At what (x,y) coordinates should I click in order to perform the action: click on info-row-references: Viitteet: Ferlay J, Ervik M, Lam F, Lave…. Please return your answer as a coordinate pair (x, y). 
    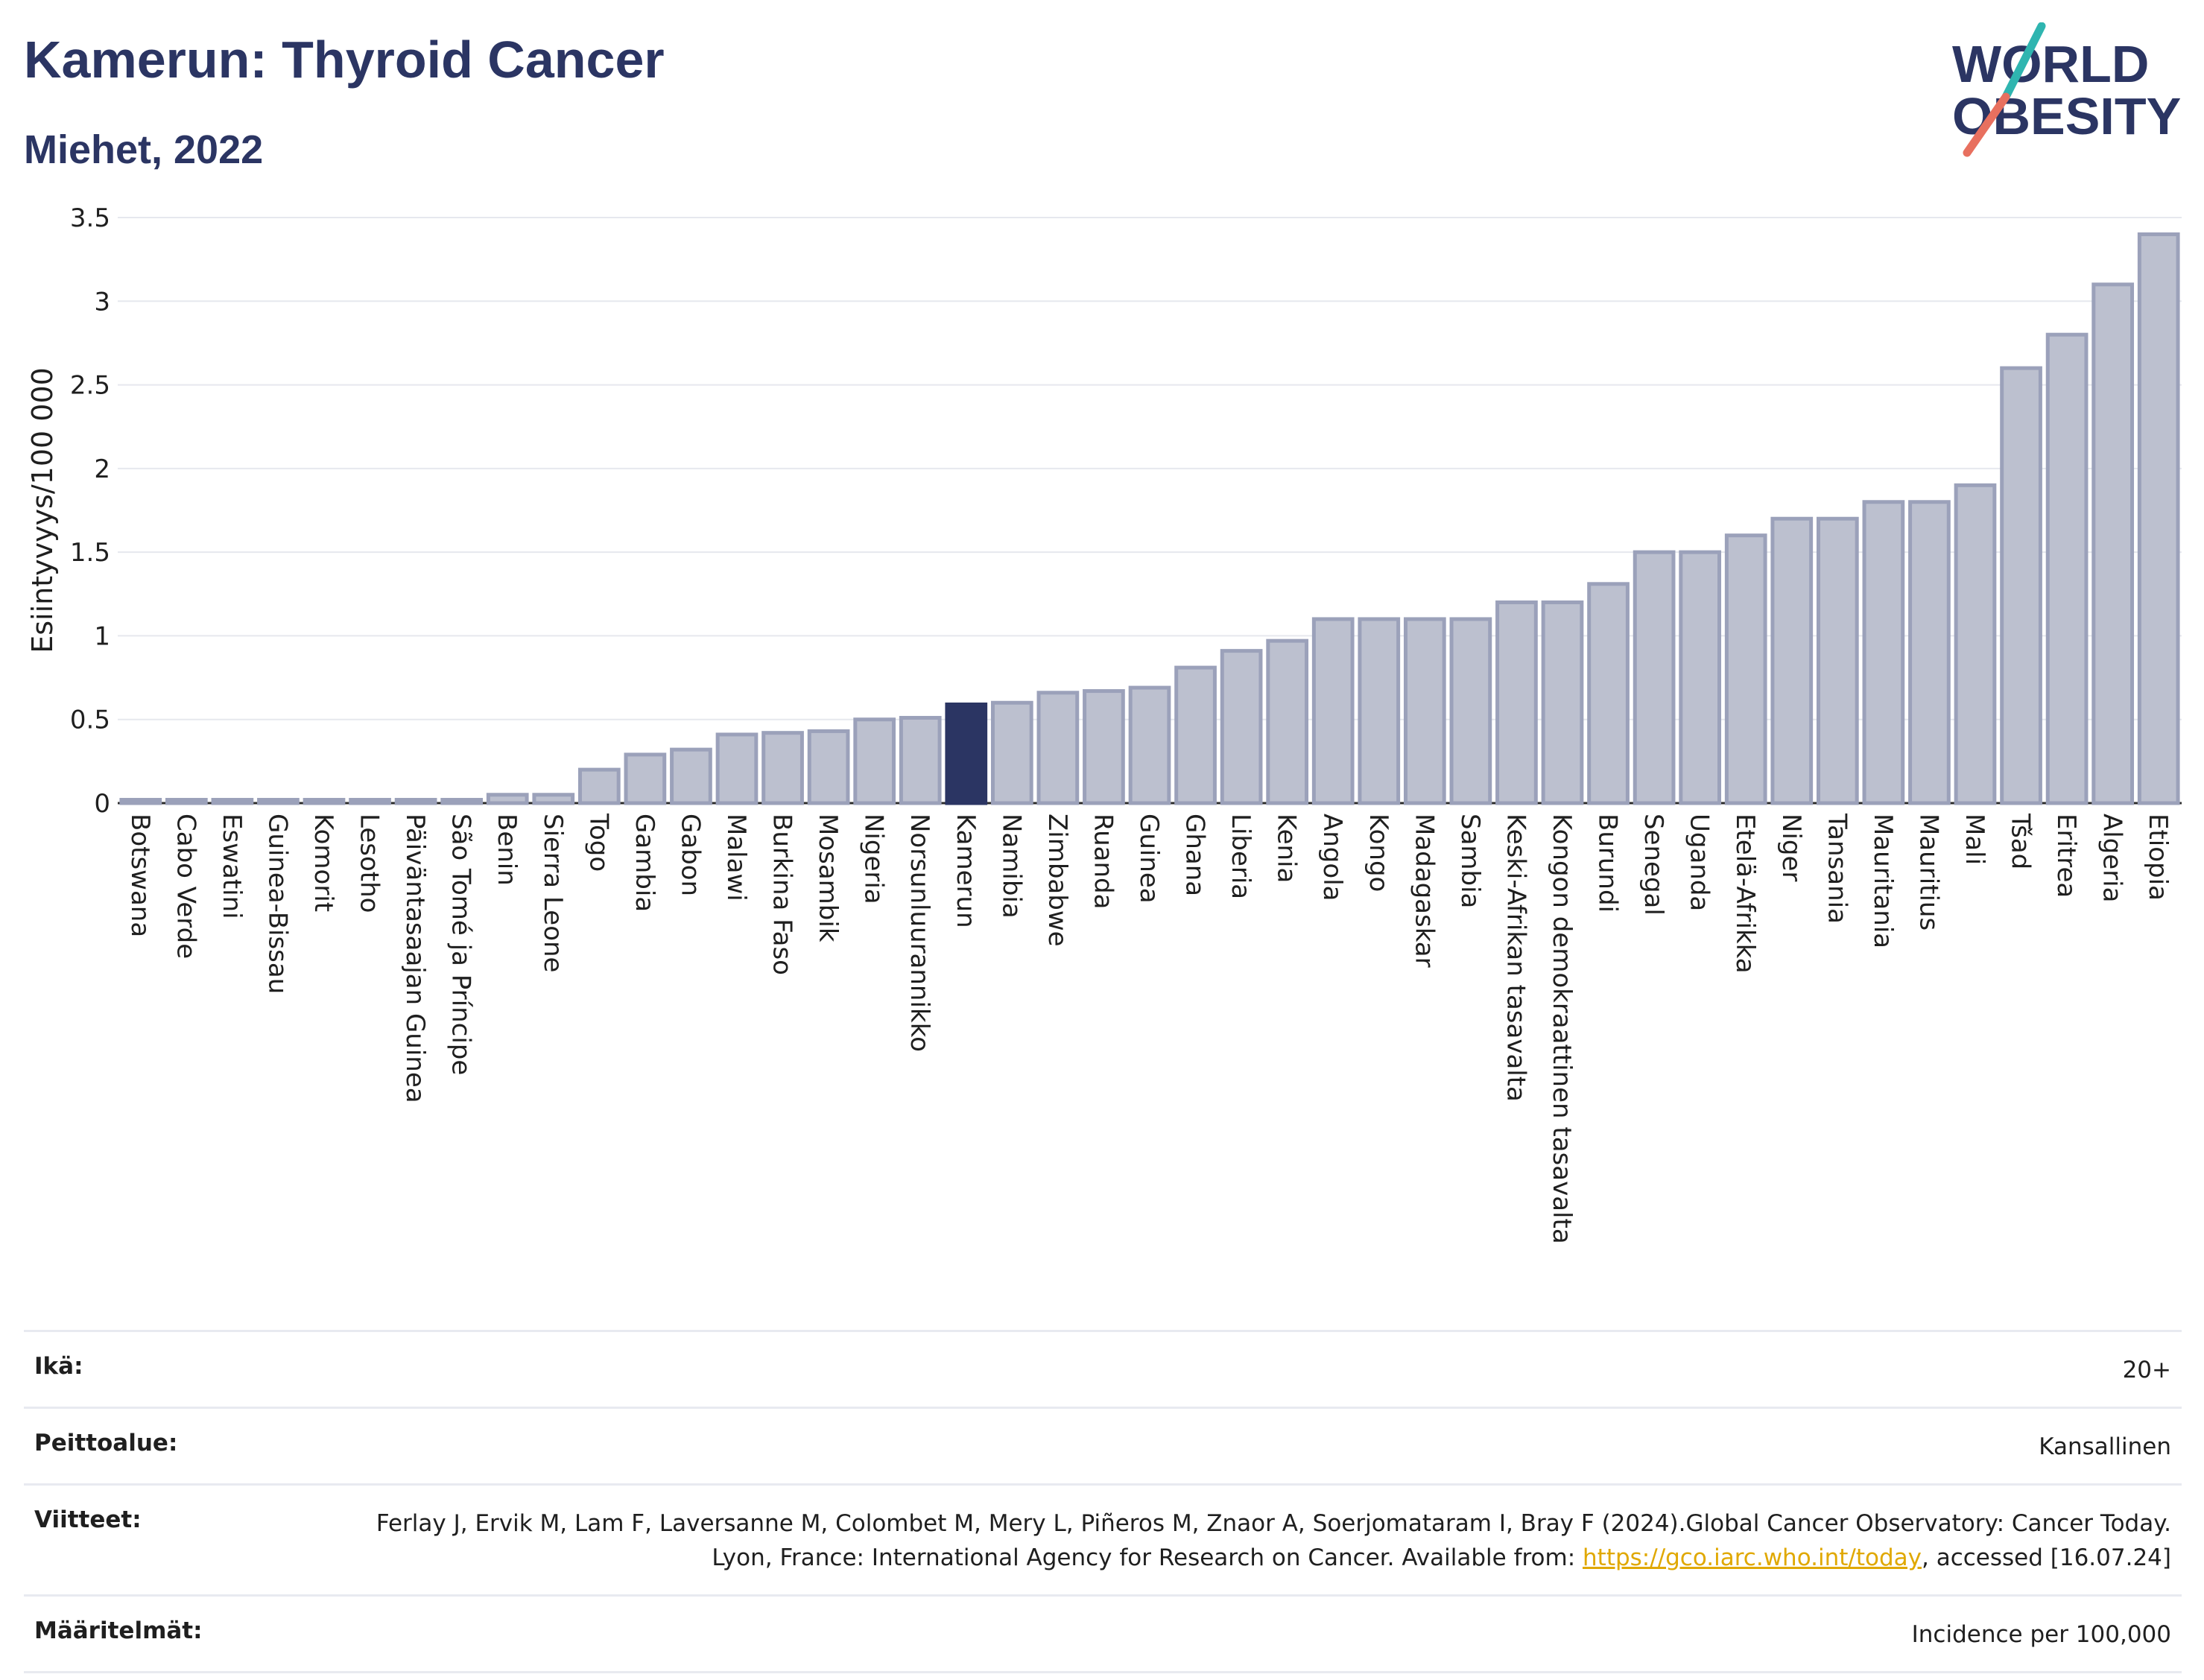
    Looking at the image, I should click on (1103, 1538).